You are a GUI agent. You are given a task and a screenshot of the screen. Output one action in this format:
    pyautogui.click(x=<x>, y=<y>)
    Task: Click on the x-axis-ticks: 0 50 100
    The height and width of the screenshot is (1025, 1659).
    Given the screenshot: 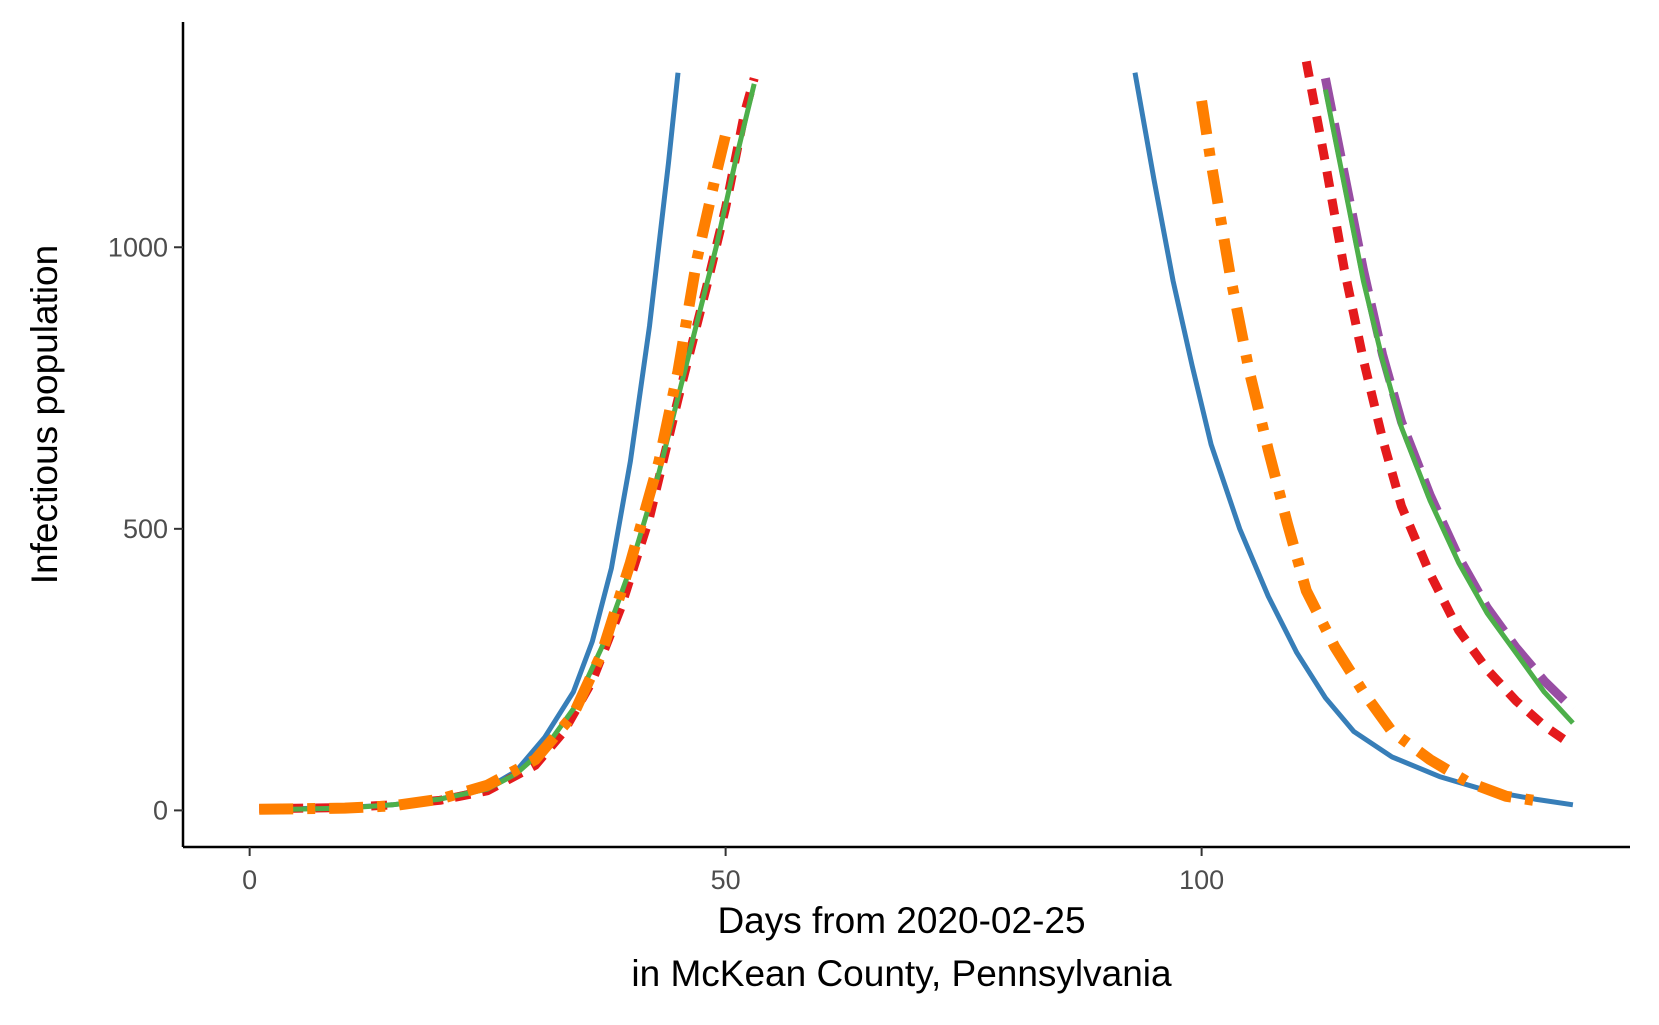 What is the action you would take?
    pyautogui.click(x=733, y=871)
    